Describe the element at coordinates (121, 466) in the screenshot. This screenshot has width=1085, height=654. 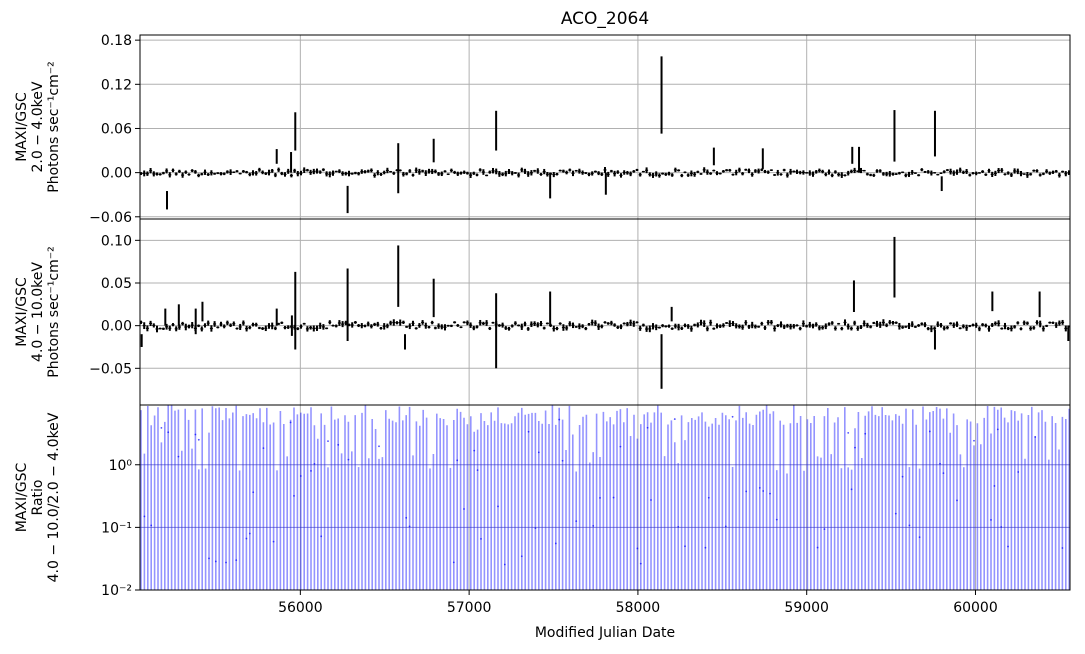
I see `y-tick-label: 10⁰` at that location.